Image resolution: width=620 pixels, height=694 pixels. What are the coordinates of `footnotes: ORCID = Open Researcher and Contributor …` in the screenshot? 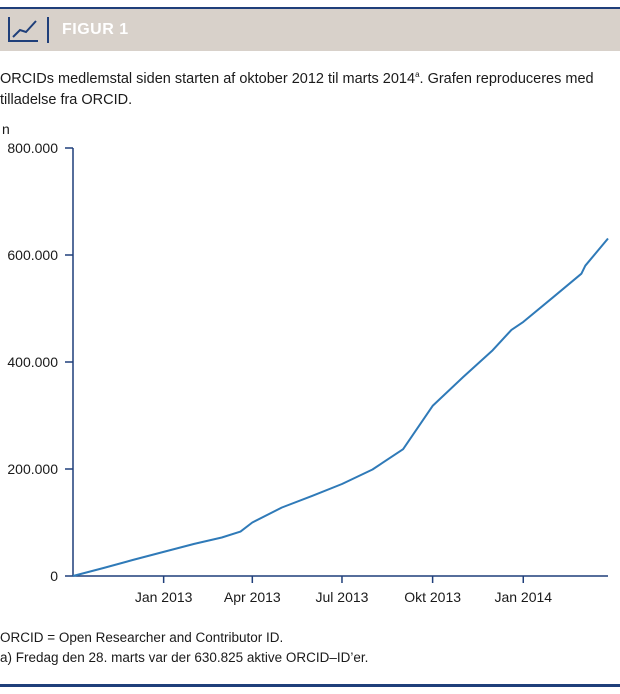 It's located at (308, 648).